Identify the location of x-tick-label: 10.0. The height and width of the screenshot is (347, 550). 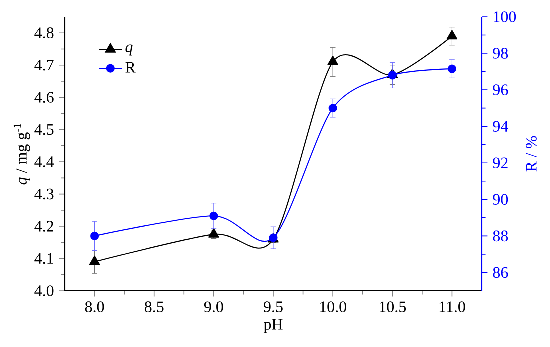
(333, 307).